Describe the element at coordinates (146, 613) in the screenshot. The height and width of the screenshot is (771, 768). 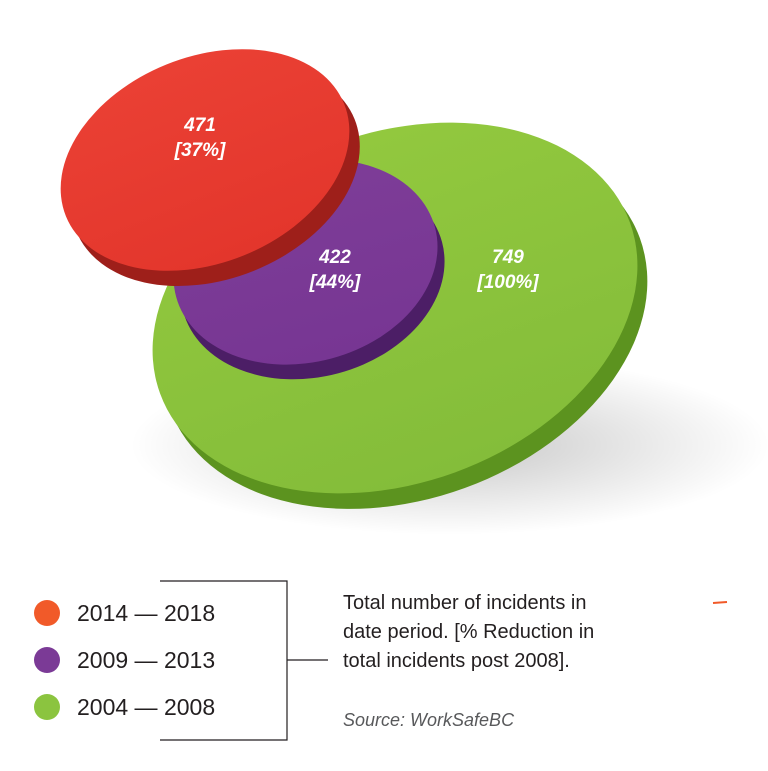
I see `legend-label-2014-2018: 2014 — 2018` at that location.